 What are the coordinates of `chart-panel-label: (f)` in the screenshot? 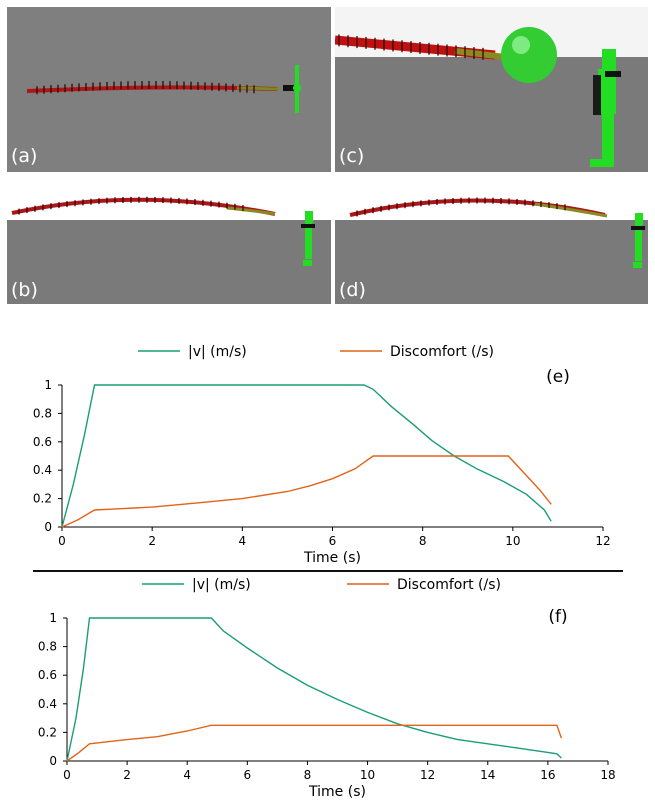 It's located at (557, 617).